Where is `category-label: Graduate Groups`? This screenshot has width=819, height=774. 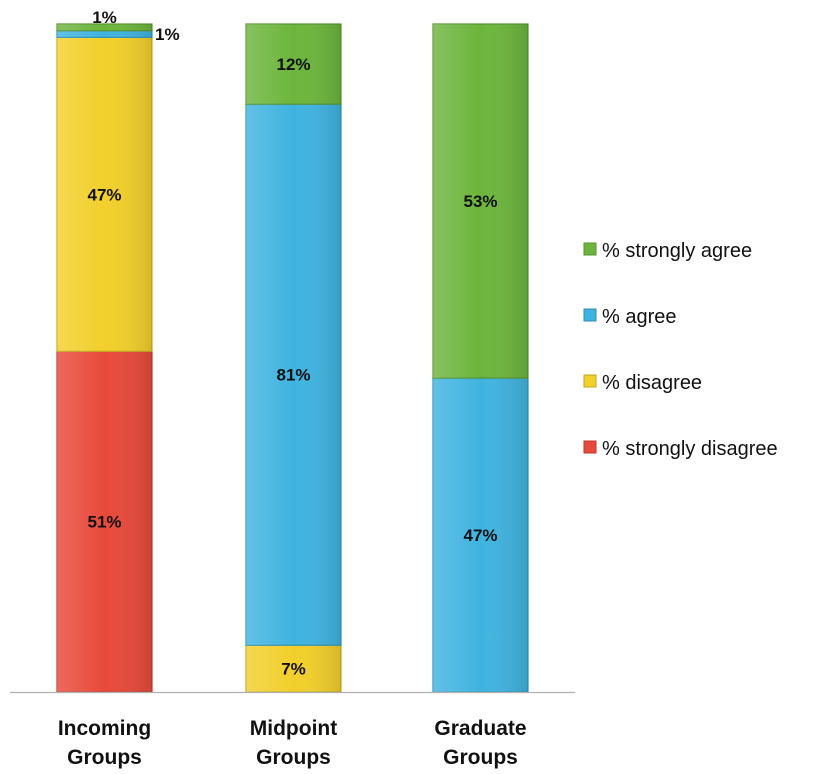
category-label: Graduate Groups is located at coordinates (480, 743).